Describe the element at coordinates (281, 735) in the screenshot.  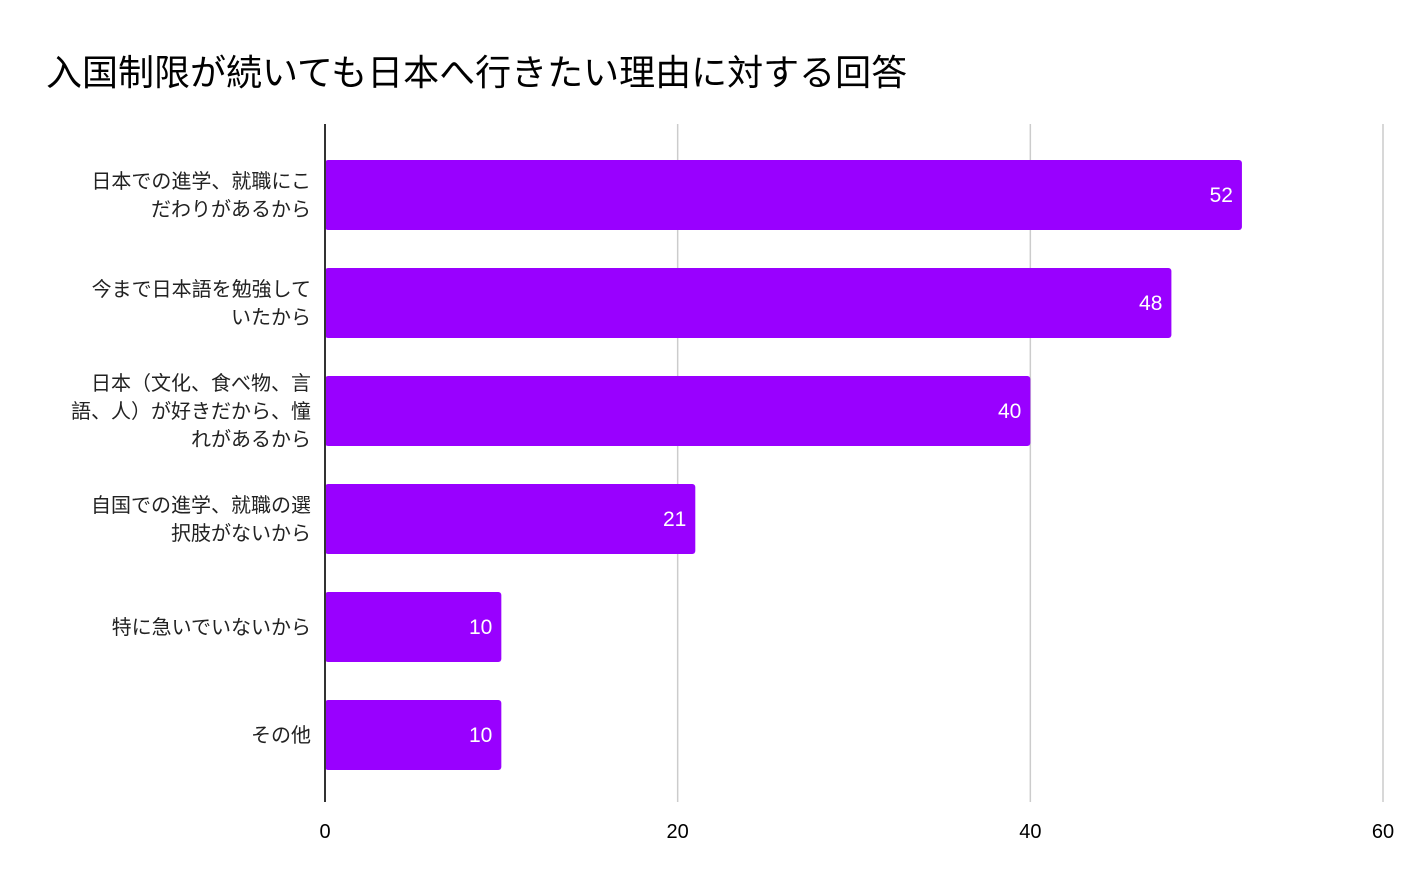
I see `category-label-5: その他` at that location.